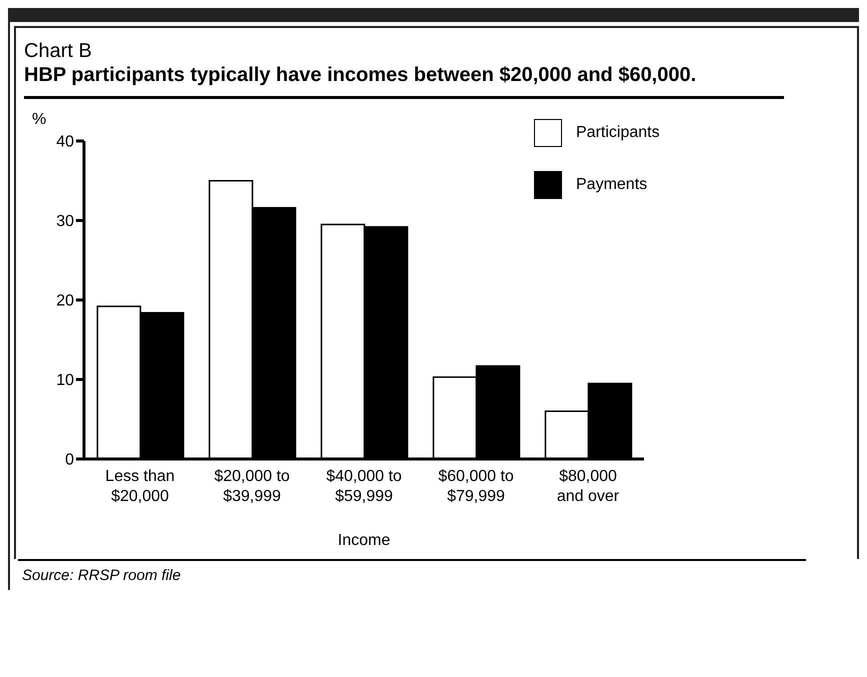 The height and width of the screenshot is (677, 867). What do you see at coordinates (140, 486) in the screenshot?
I see `x-tick-label: Less than $20,000` at bounding box center [140, 486].